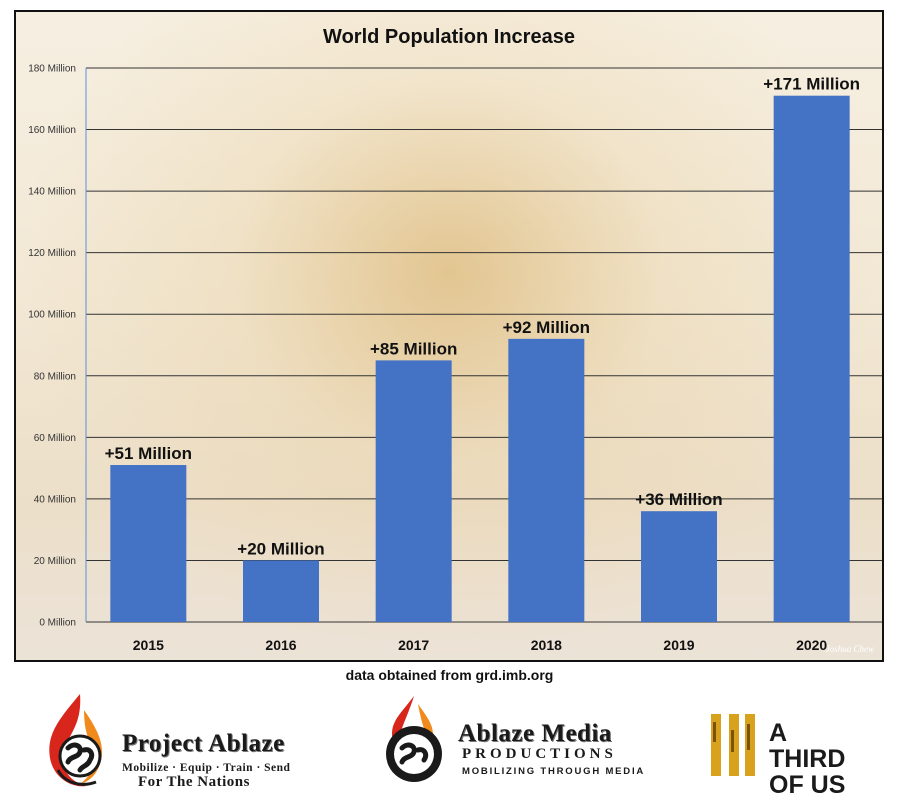 The width and height of the screenshot is (899, 800). Describe the element at coordinates (55, 438) in the screenshot. I see `y-tick-label: 60 Million` at that location.